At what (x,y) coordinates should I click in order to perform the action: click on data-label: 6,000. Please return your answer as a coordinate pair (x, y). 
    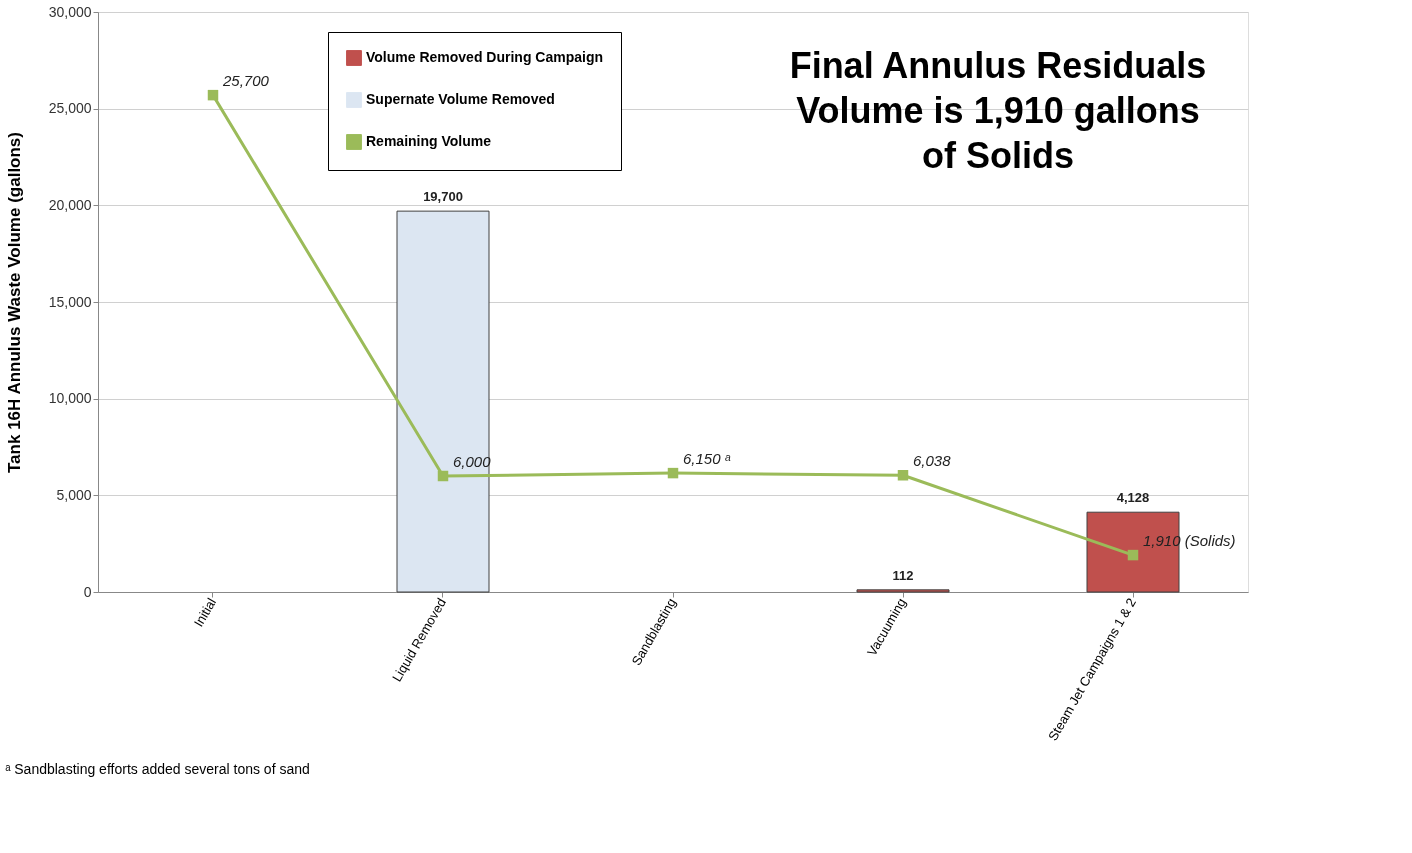
    Looking at the image, I should click on (472, 461).